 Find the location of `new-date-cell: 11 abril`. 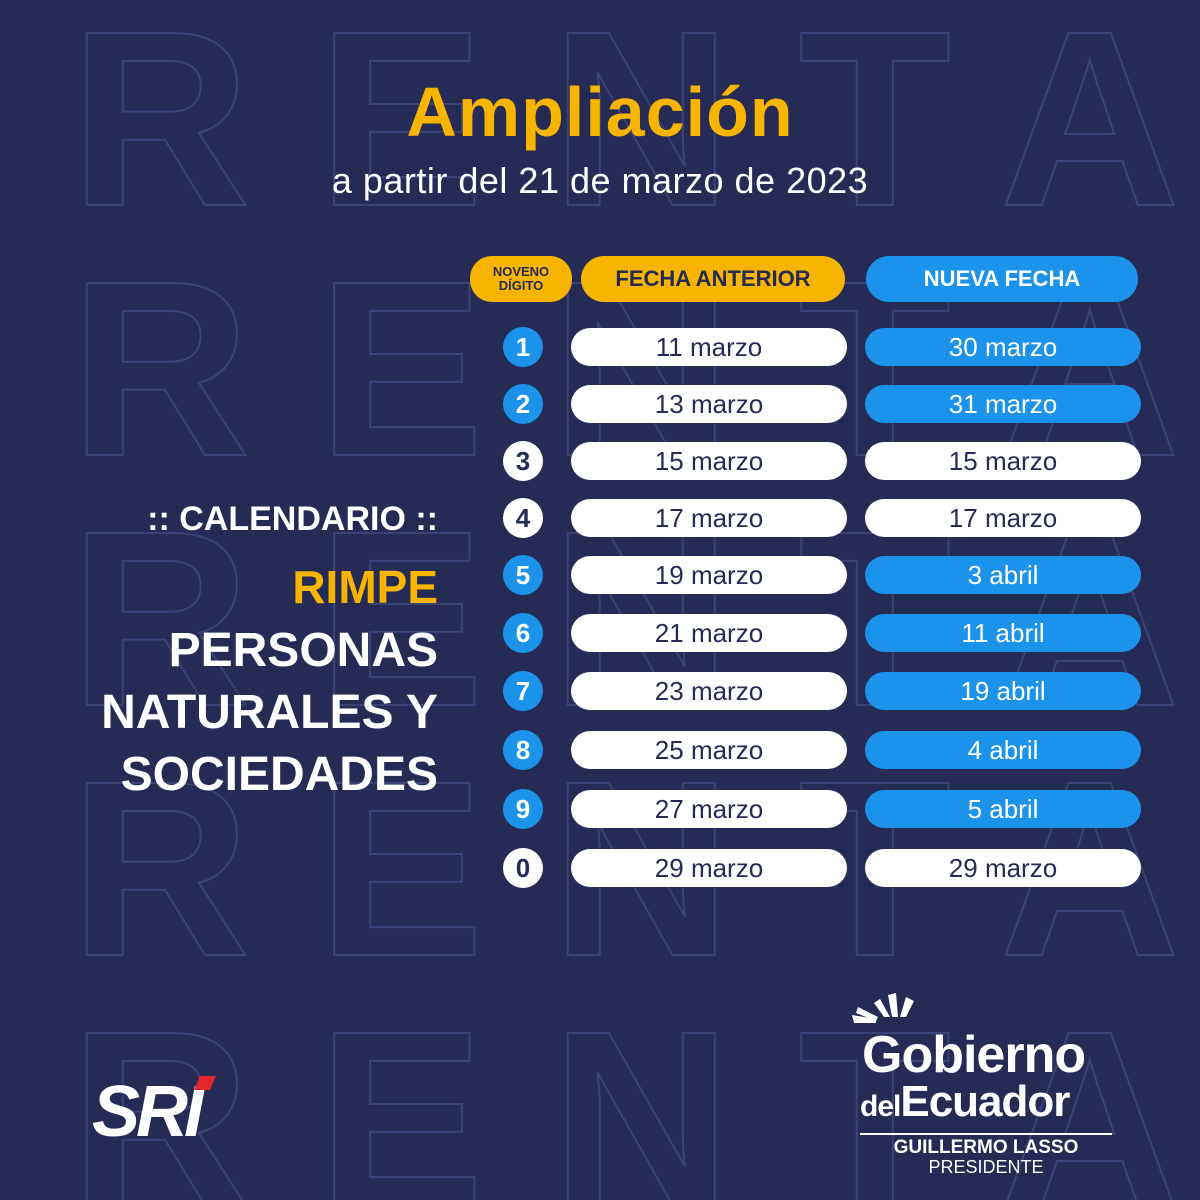

new-date-cell: 11 abril is located at coordinates (1003, 633).